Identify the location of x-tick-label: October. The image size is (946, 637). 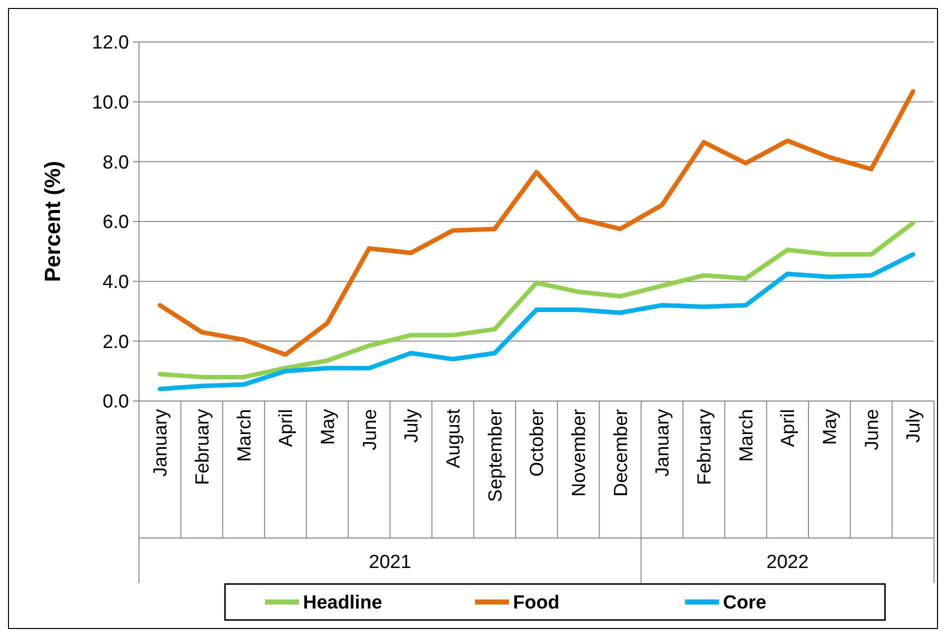
(537, 442).